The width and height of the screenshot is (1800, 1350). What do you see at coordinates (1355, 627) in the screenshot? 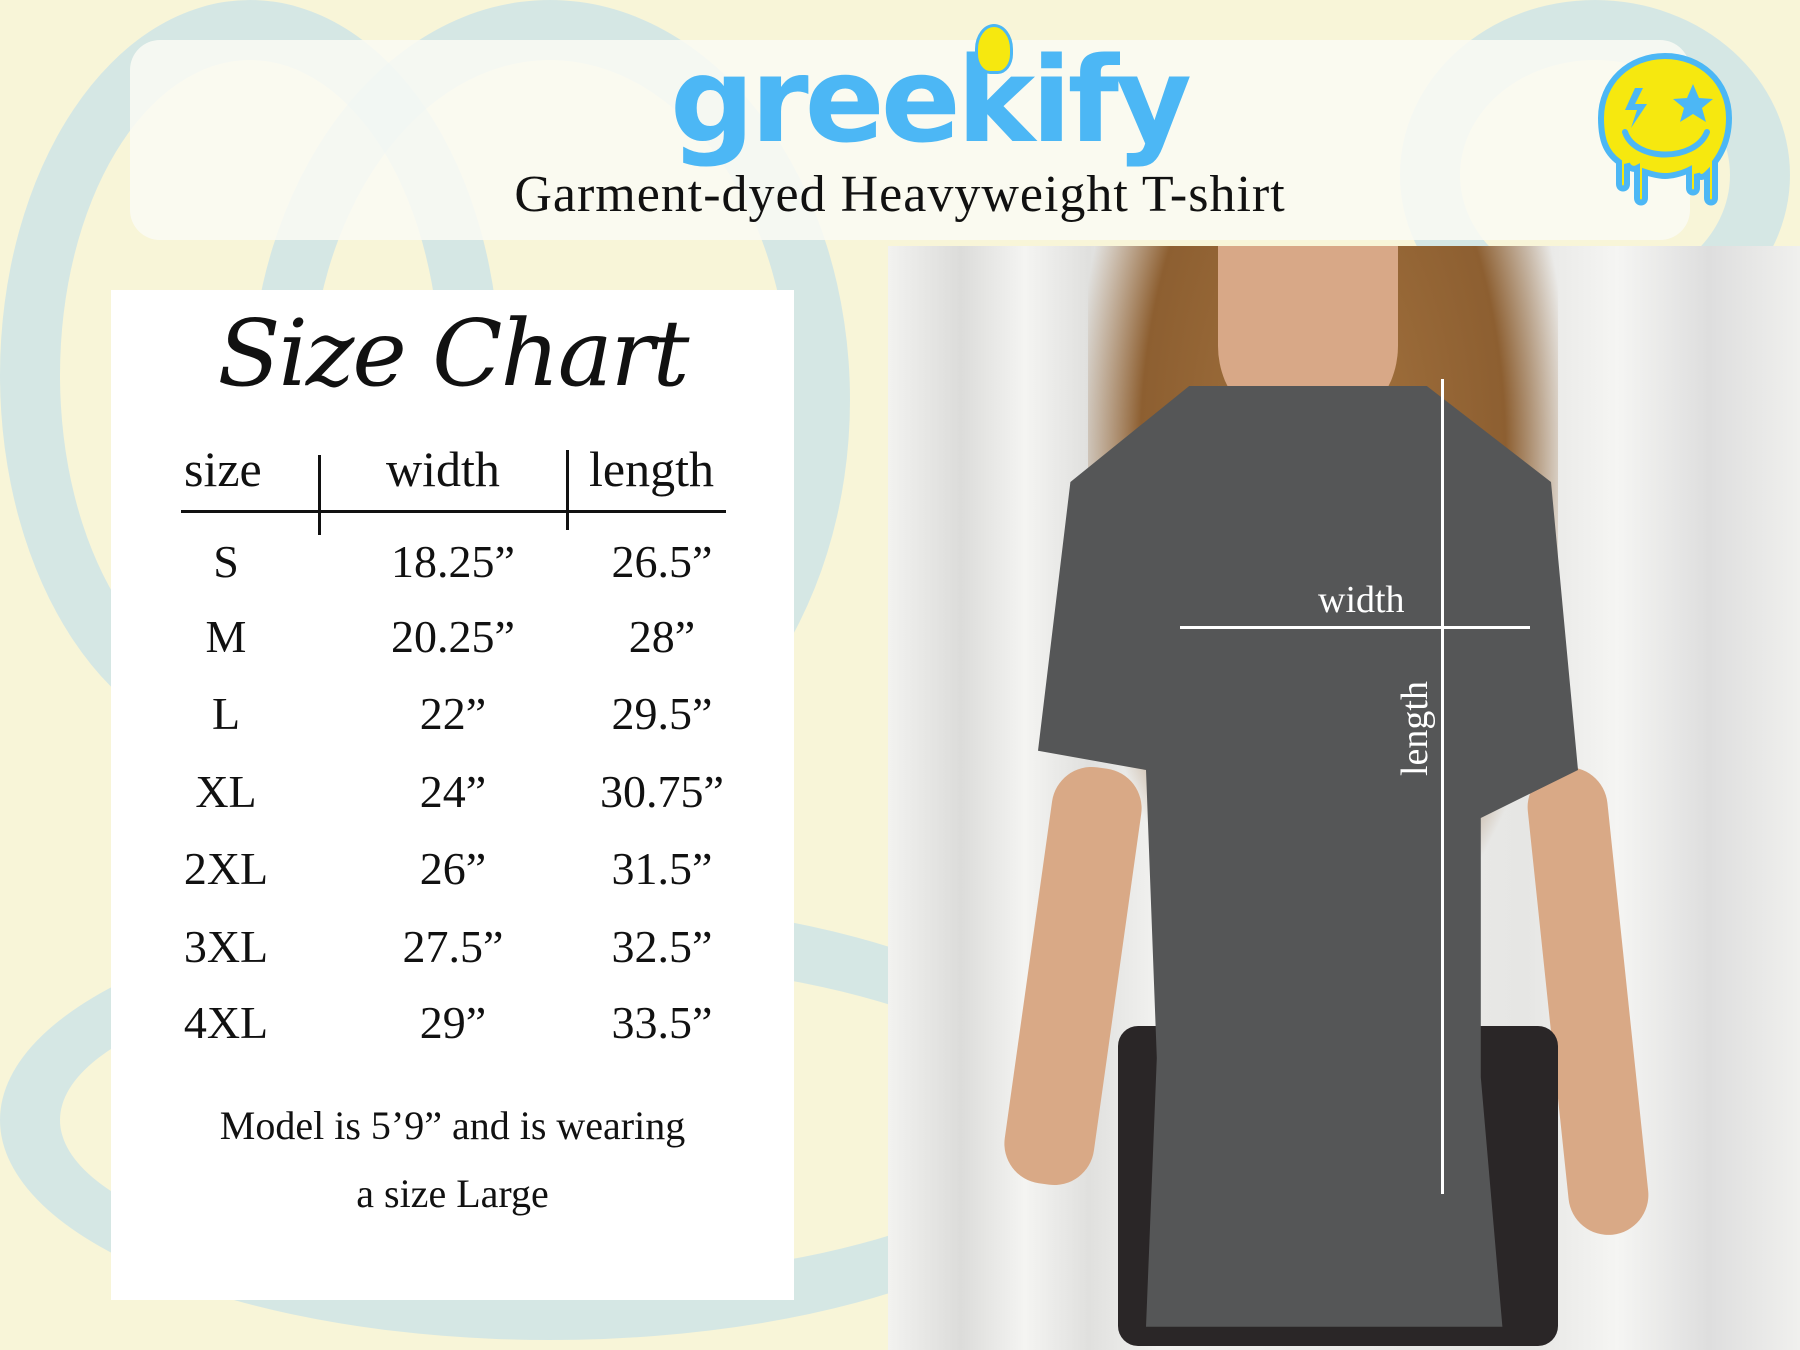
I see `width-measure-line` at bounding box center [1355, 627].